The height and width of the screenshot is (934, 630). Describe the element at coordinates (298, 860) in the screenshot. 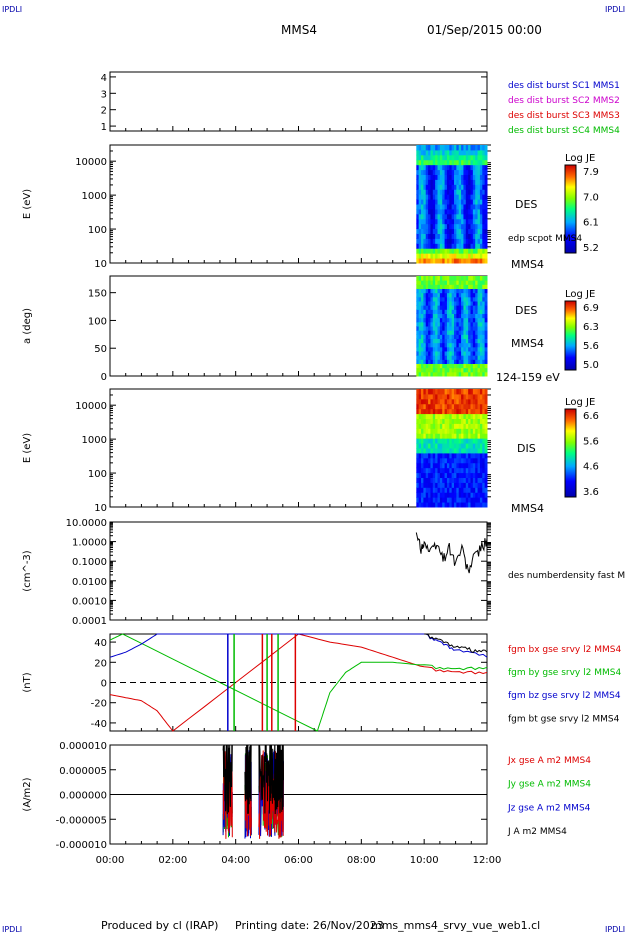

I see `time-axis-tick-label: 06:00` at that location.